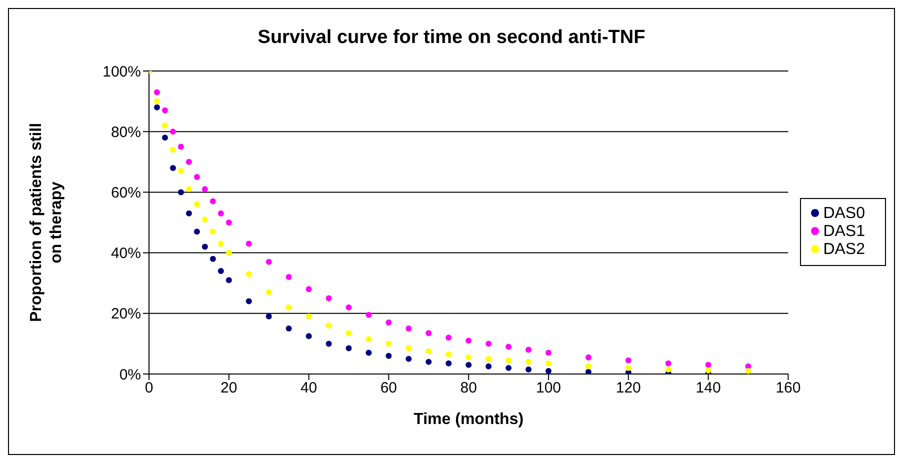 Image resolution: width=903 pixels, height=462 pixels. I want to click on x-tick-label: 60, so click(389, 388).